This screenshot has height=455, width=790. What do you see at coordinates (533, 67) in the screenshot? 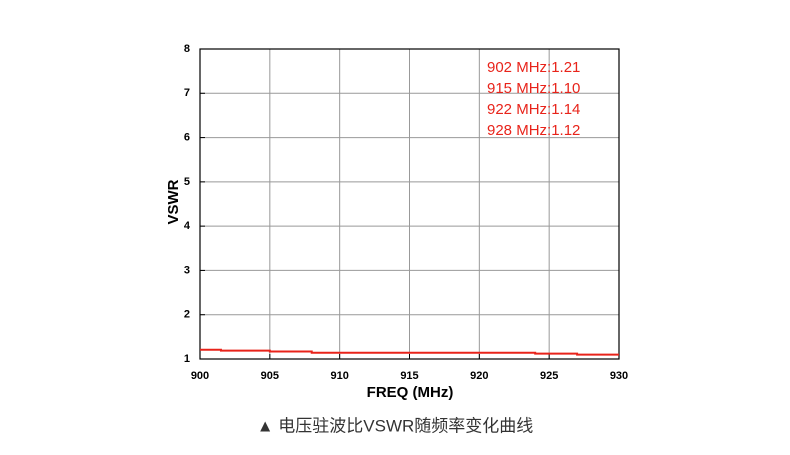
I see `annotation: 902 MHz:1.21` at bounding box center [533, 67].